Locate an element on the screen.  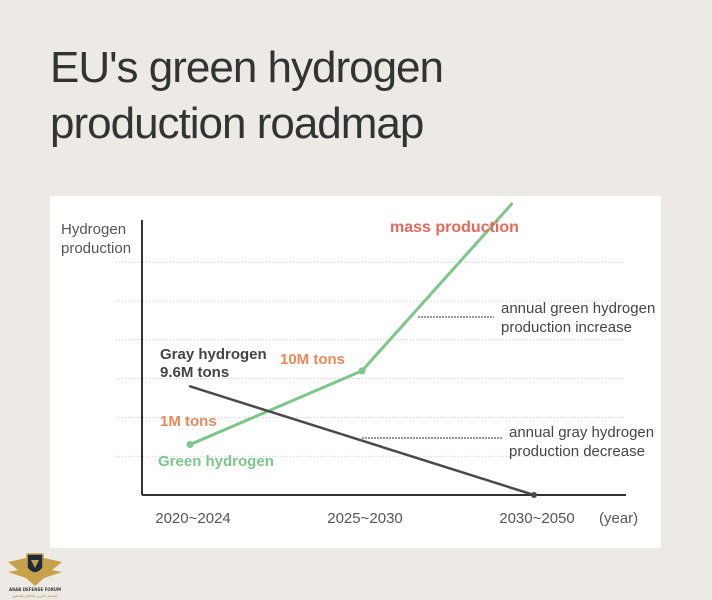
x-tick-label: 2025~2030 is located at coordinates (365, 518).